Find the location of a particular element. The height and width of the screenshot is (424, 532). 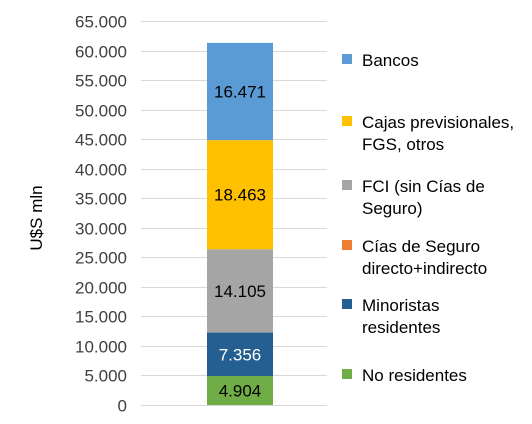

y-tick-label: 50.000 is located at coordinates (101, 111).